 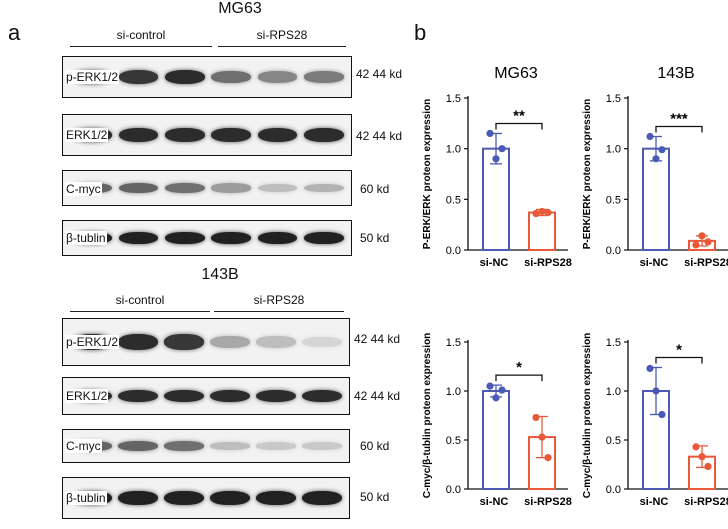 I want to click on blot-row-label: β-tublin, so click(x=86, y=498).